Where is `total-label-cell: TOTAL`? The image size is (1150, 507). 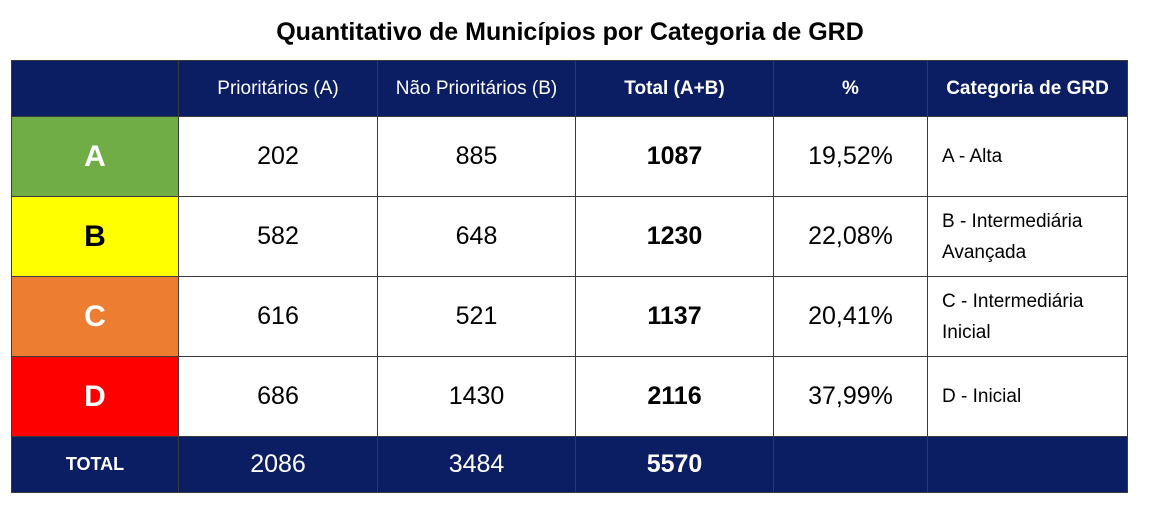
total-label-cell: TOTAL is located at coordinates (95, 464).